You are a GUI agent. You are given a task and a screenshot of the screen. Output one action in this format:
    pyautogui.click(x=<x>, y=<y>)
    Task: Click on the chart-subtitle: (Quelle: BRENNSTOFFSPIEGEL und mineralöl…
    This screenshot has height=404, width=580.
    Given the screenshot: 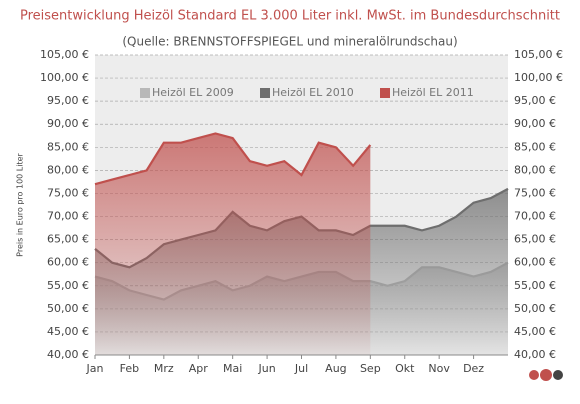 What is the action you would take?
    pyautogui.click(x=289, y=42)
    